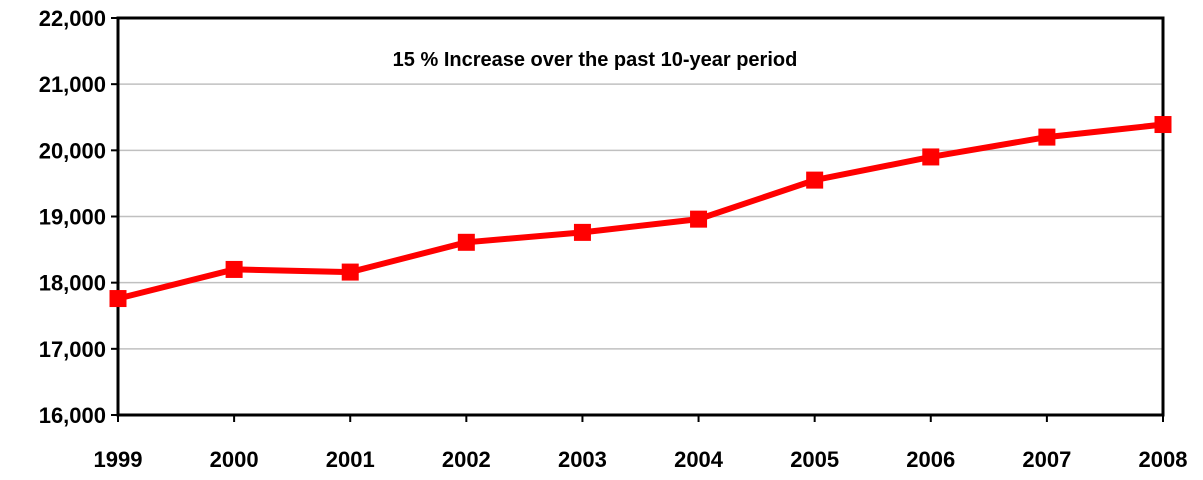 The width and height of the screenshot is (1203, 480). I want to click on y-tick-label: 17,000, so click(72, 349).